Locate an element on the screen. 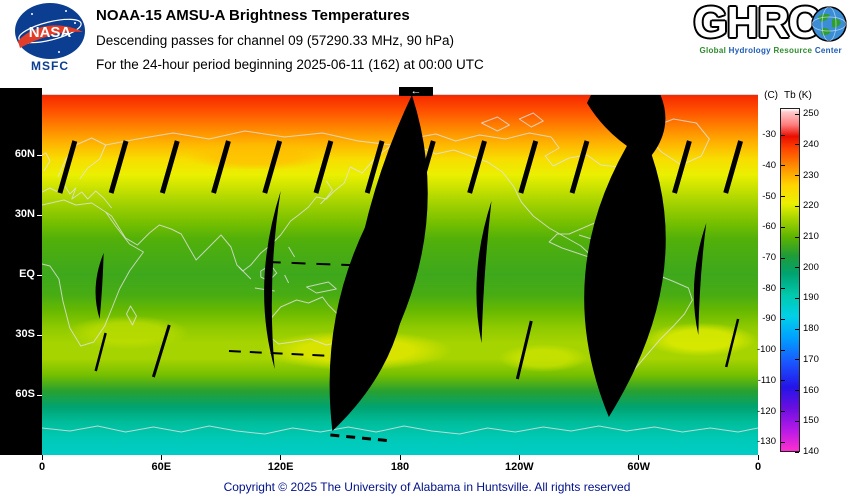 This screenshot has width=854, height=502. colorbar-c-label: -110 is located at coordinates (766, 380).